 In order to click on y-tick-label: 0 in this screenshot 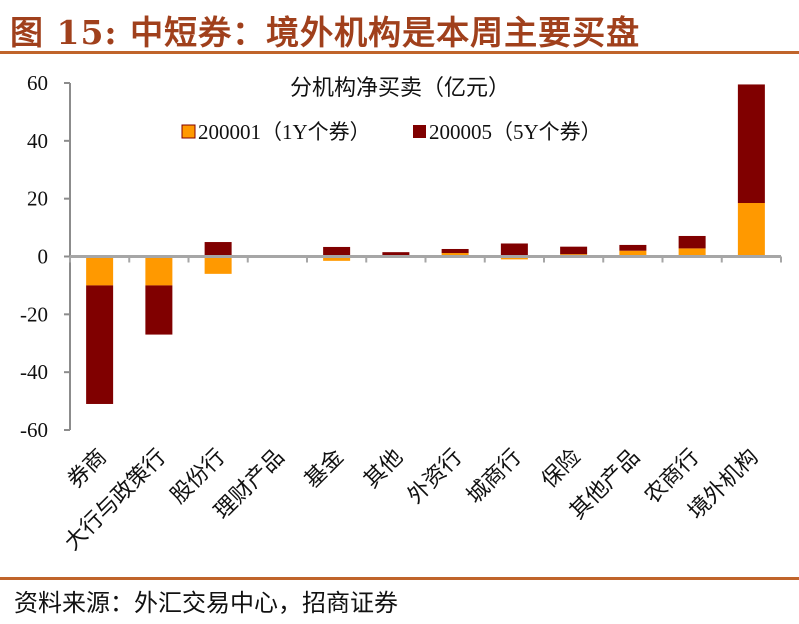, I will do `click(43, 257)`.